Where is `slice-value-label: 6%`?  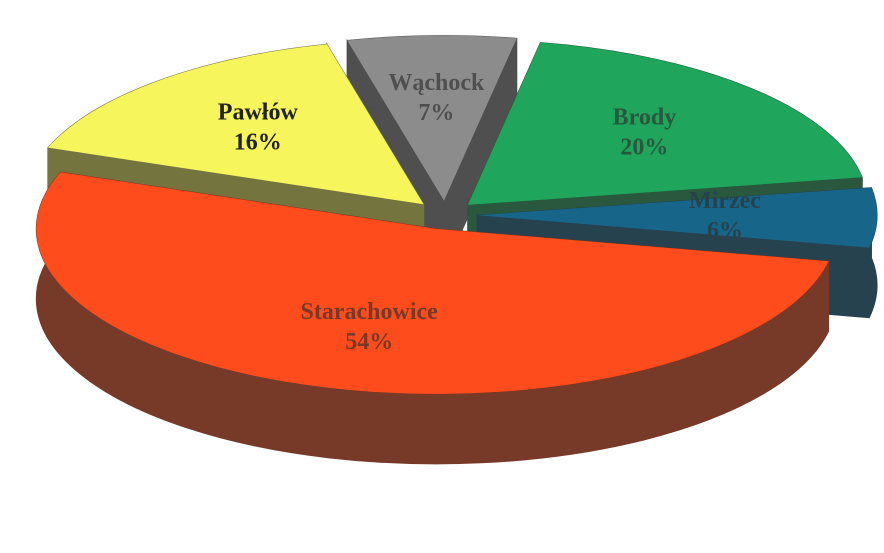 slice-value-label: 6% is located at coordinates (725, 231).